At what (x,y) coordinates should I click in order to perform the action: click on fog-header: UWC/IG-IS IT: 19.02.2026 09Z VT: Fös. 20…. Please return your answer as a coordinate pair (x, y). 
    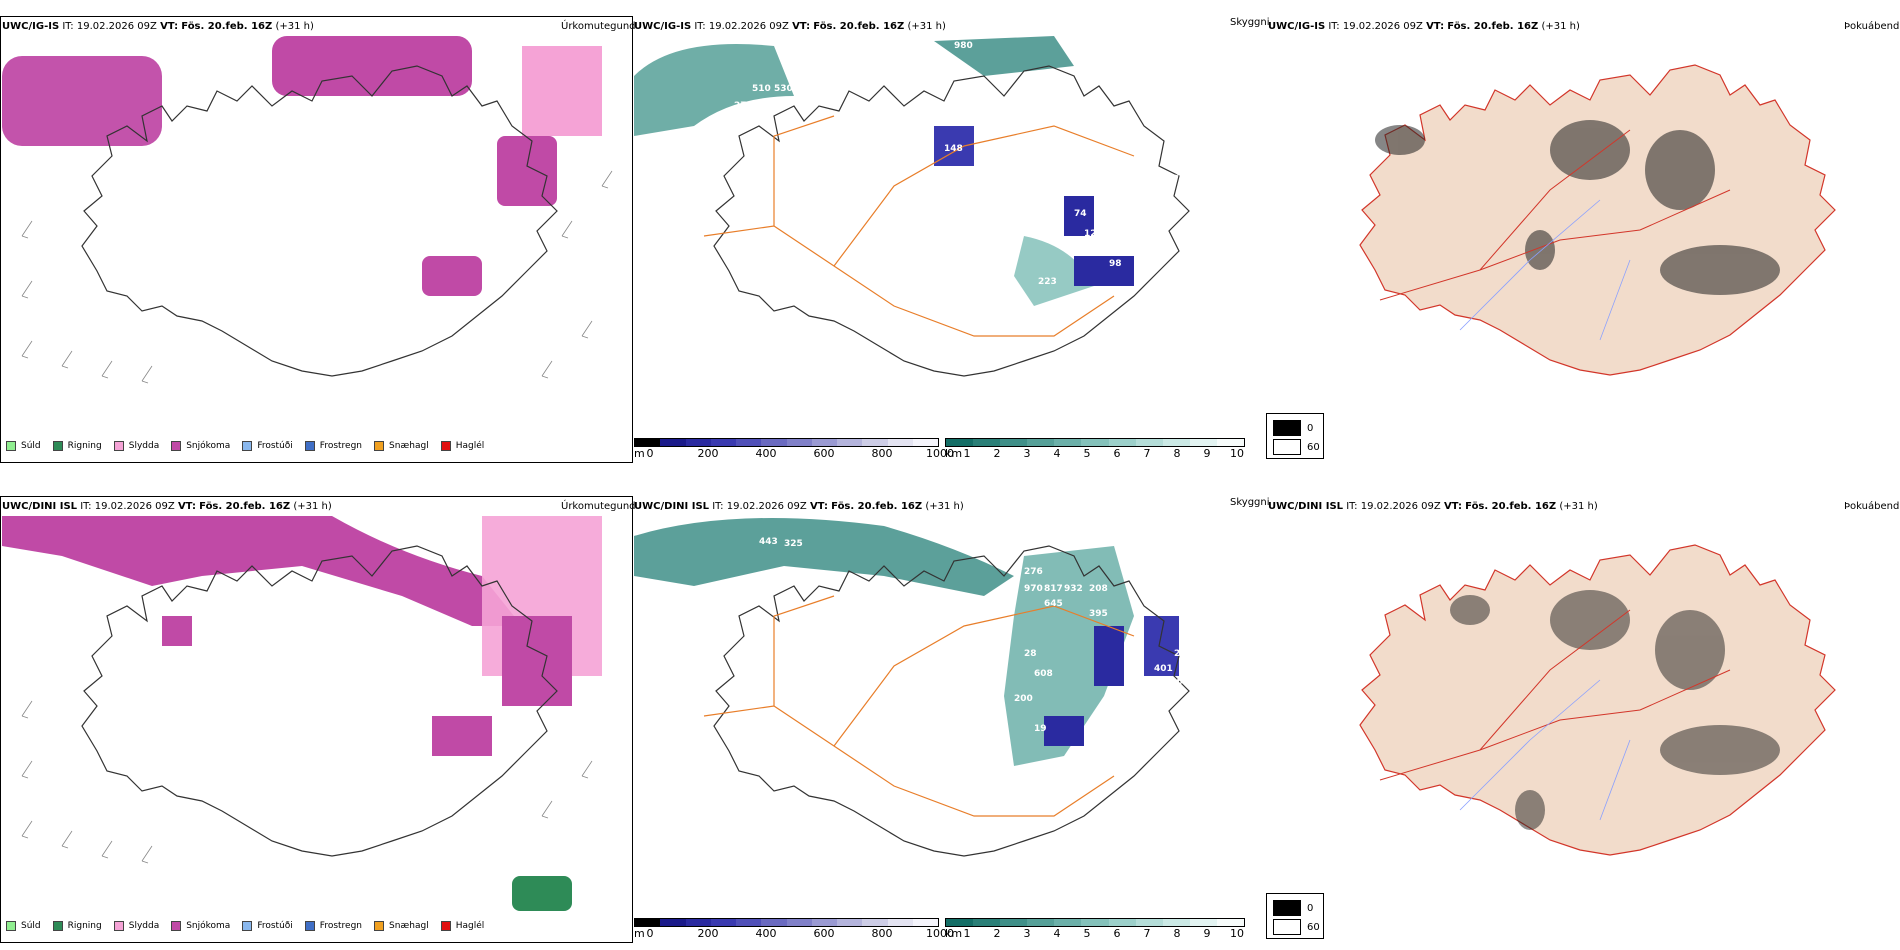
    Looking at the image, I should click on (1424, 26).